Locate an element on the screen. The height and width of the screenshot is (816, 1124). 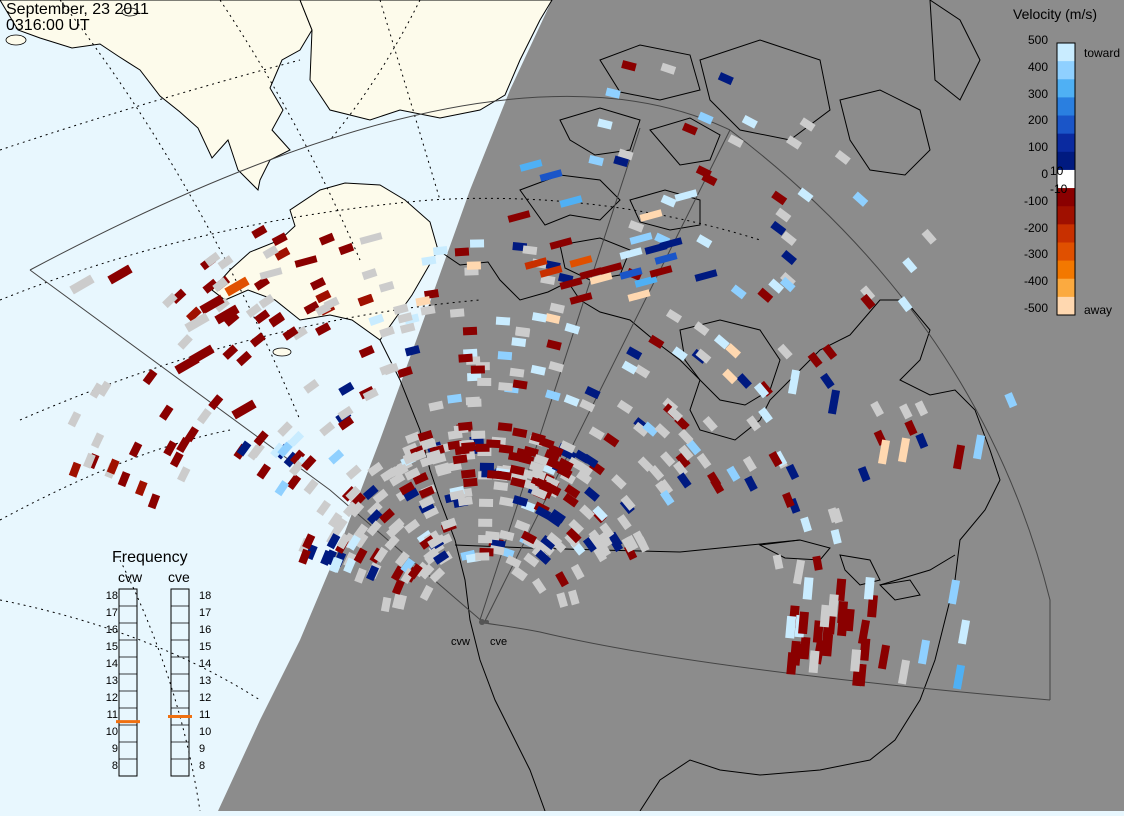
siberia-land is located at coordinates (156, 96).